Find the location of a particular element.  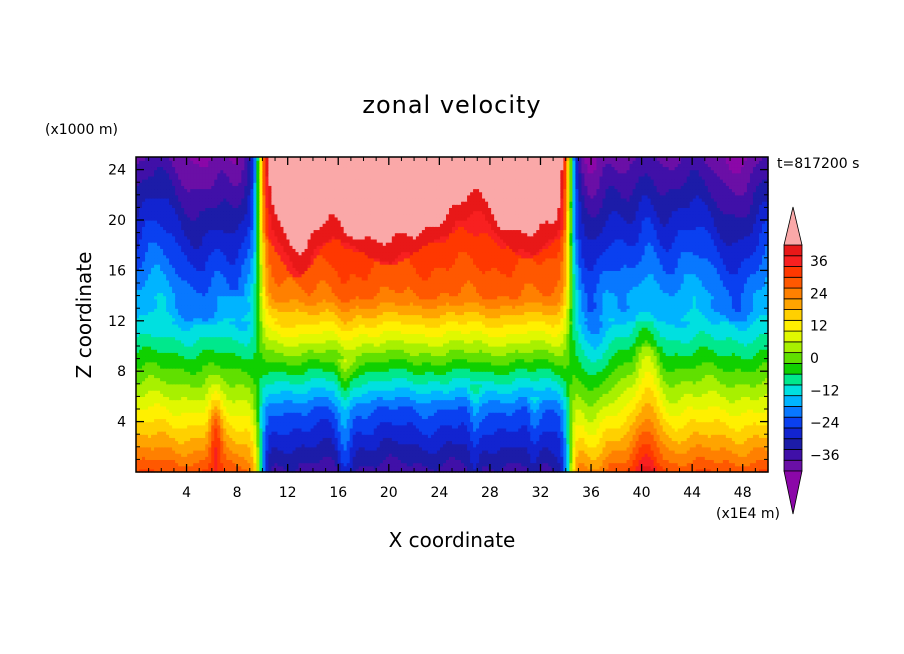

time-label: t=817200 s is located at coordinates (818, 164).